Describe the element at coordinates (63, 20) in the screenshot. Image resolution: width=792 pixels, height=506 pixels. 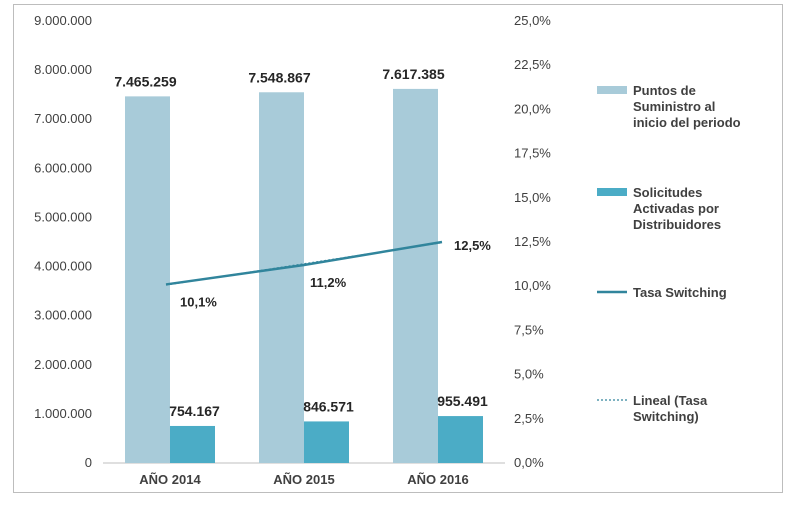
I see `y-left-tick-label: 9.000.000` at that location.